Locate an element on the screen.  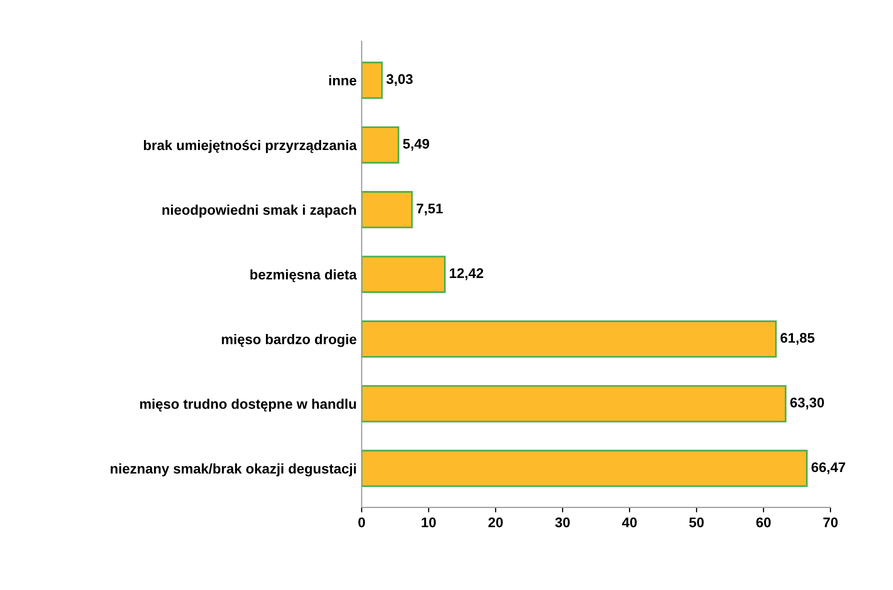
y-tick-label: brak umiejętności przyrządzania is located at coordinates (250, 146).